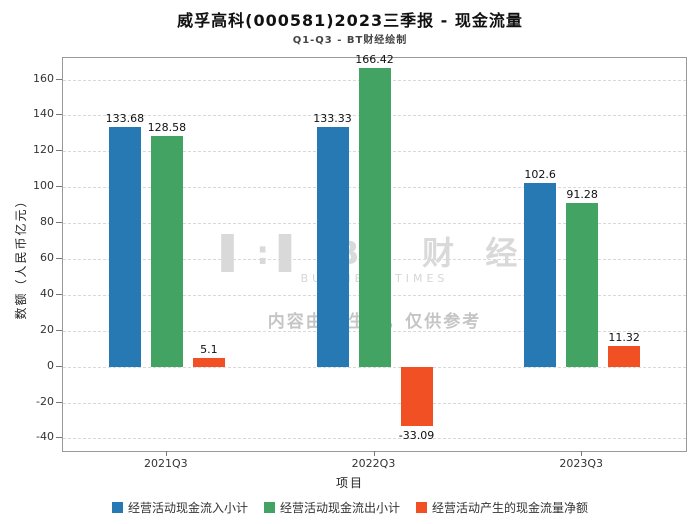 This screenshot has height=524, width=700. I want to click on y-tick-label: 160, so click(43, 78).